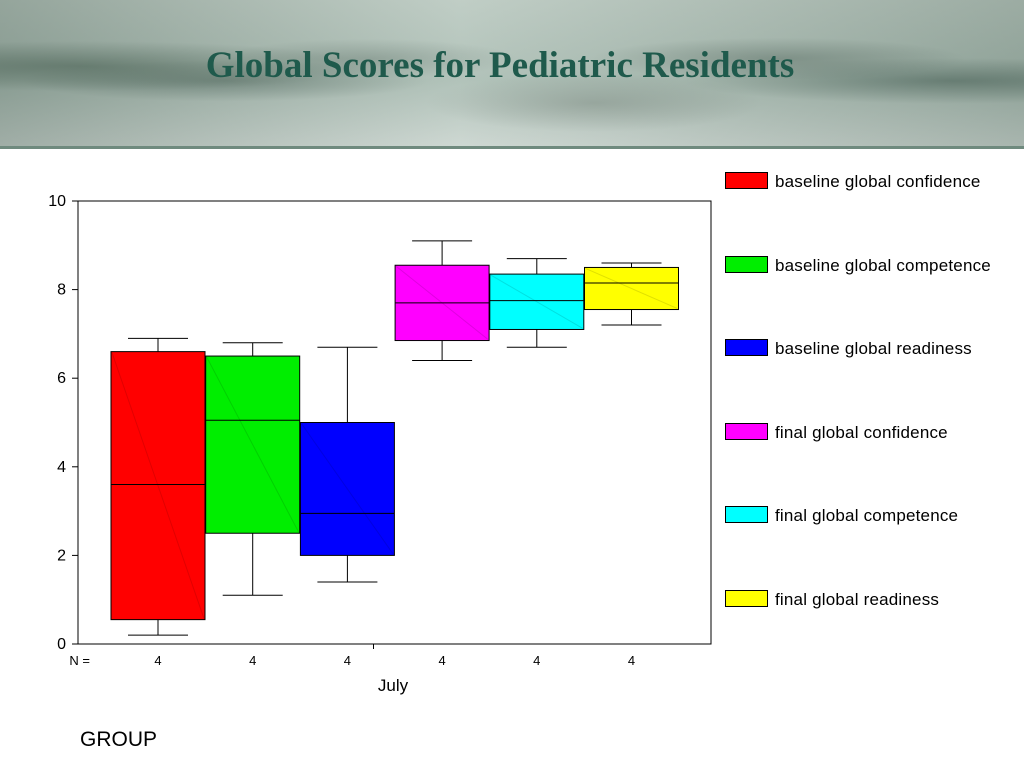 The width and height of the screenshot is (1024, 768). Describe the element at coordinates (61, 378) in the screenshot. I see `y-tick-label-6: 6` at that location.